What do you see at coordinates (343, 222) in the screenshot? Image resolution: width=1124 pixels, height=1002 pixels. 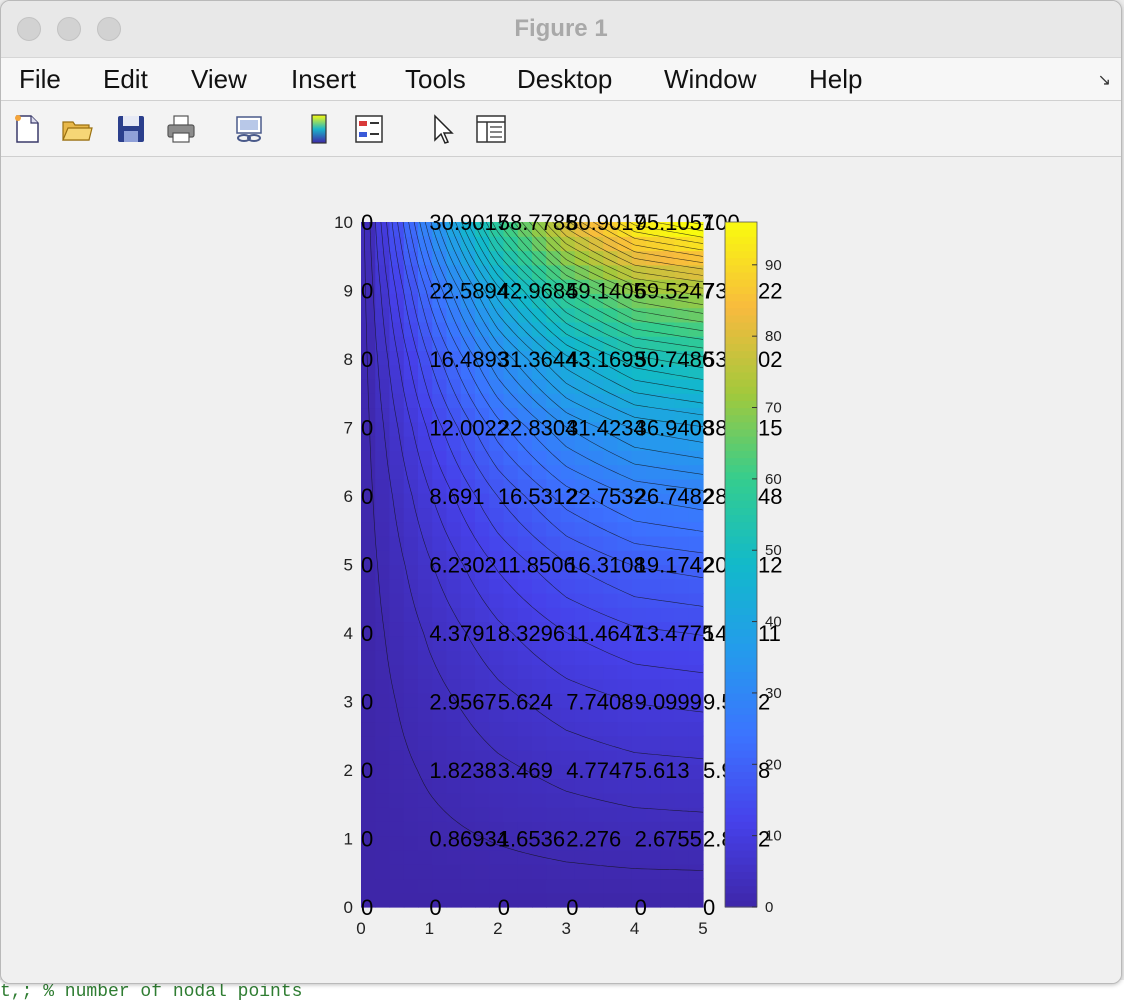 I see `y-tick-label: 10` at bounding box center [343, 222].